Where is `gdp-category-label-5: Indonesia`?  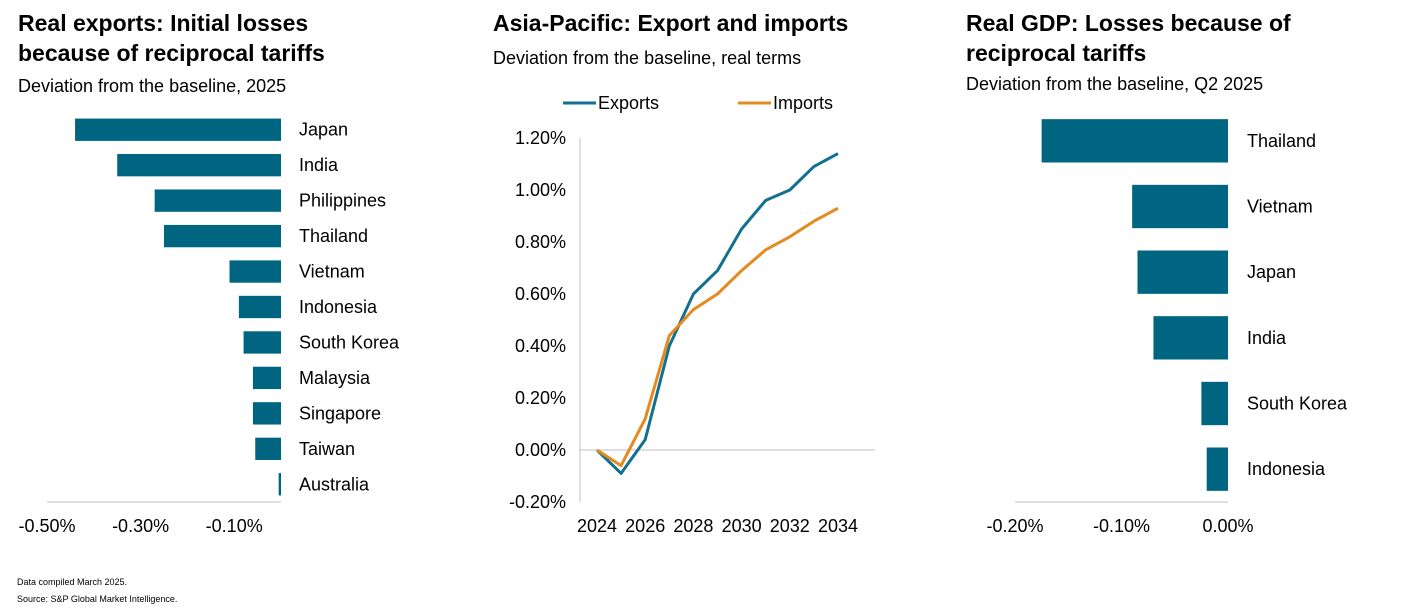 gdp-category-label-5: Indonesia is located at coordinates (1286, 469).